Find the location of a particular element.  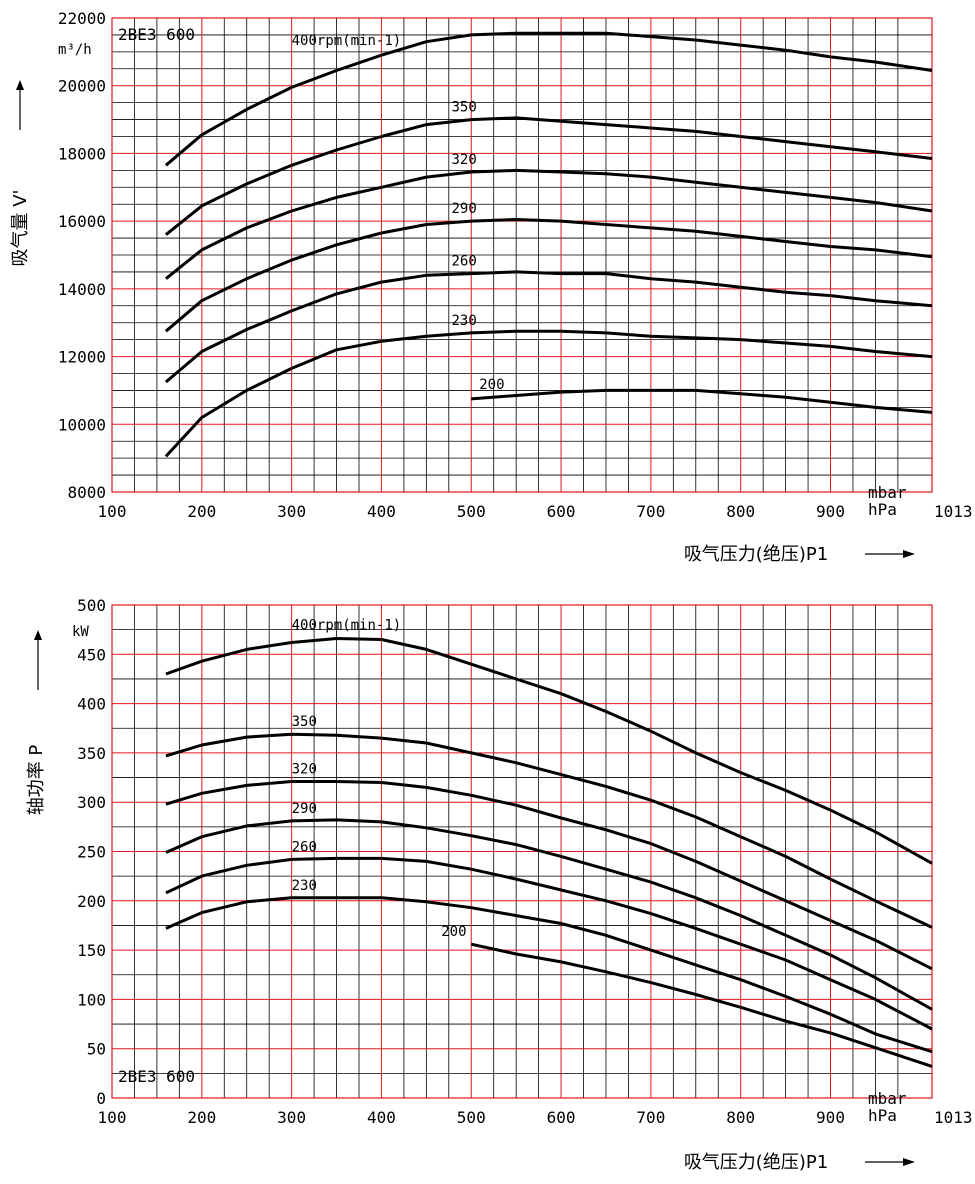

y-unit-label: kW is located at coordinates (80, 632).